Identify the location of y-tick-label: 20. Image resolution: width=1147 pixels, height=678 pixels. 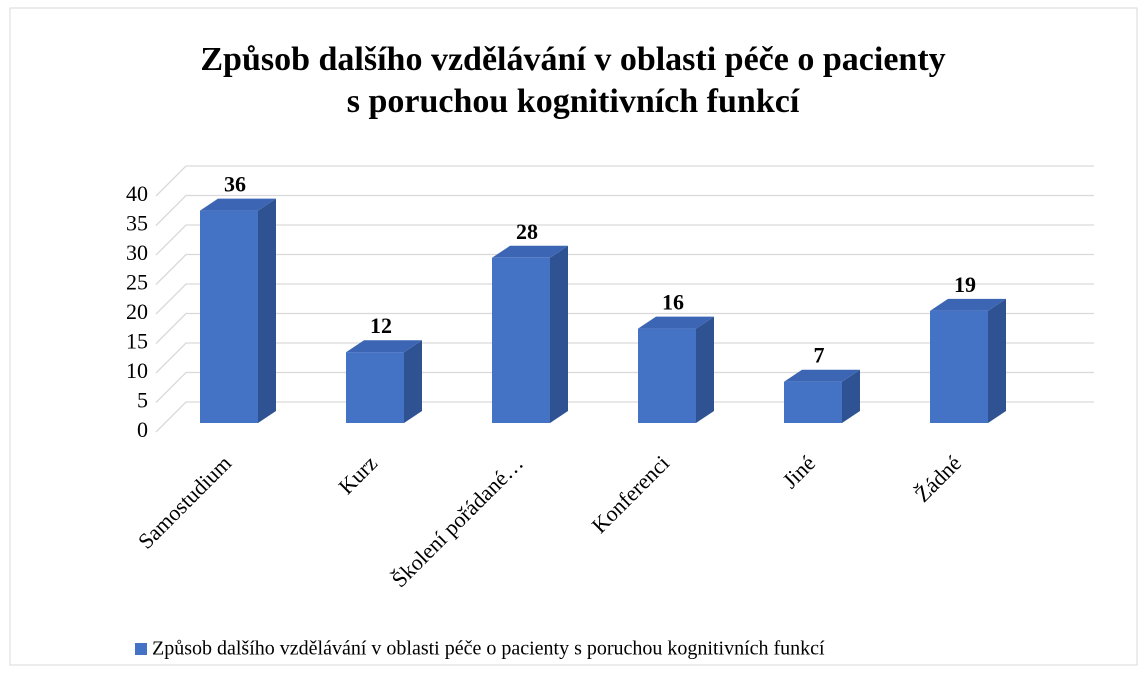
(137, 311).